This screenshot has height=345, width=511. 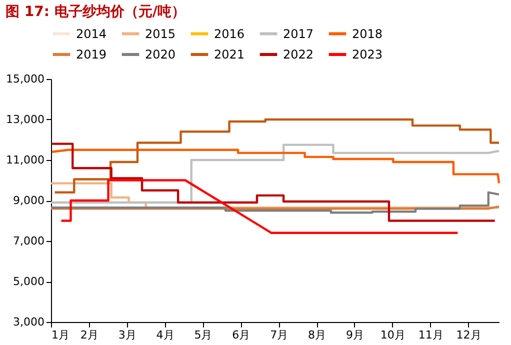 What do you see at coordinates (89, 335) in the screenshot?
I see `x-tick-label: 2月` at bounding box center [89, 335].